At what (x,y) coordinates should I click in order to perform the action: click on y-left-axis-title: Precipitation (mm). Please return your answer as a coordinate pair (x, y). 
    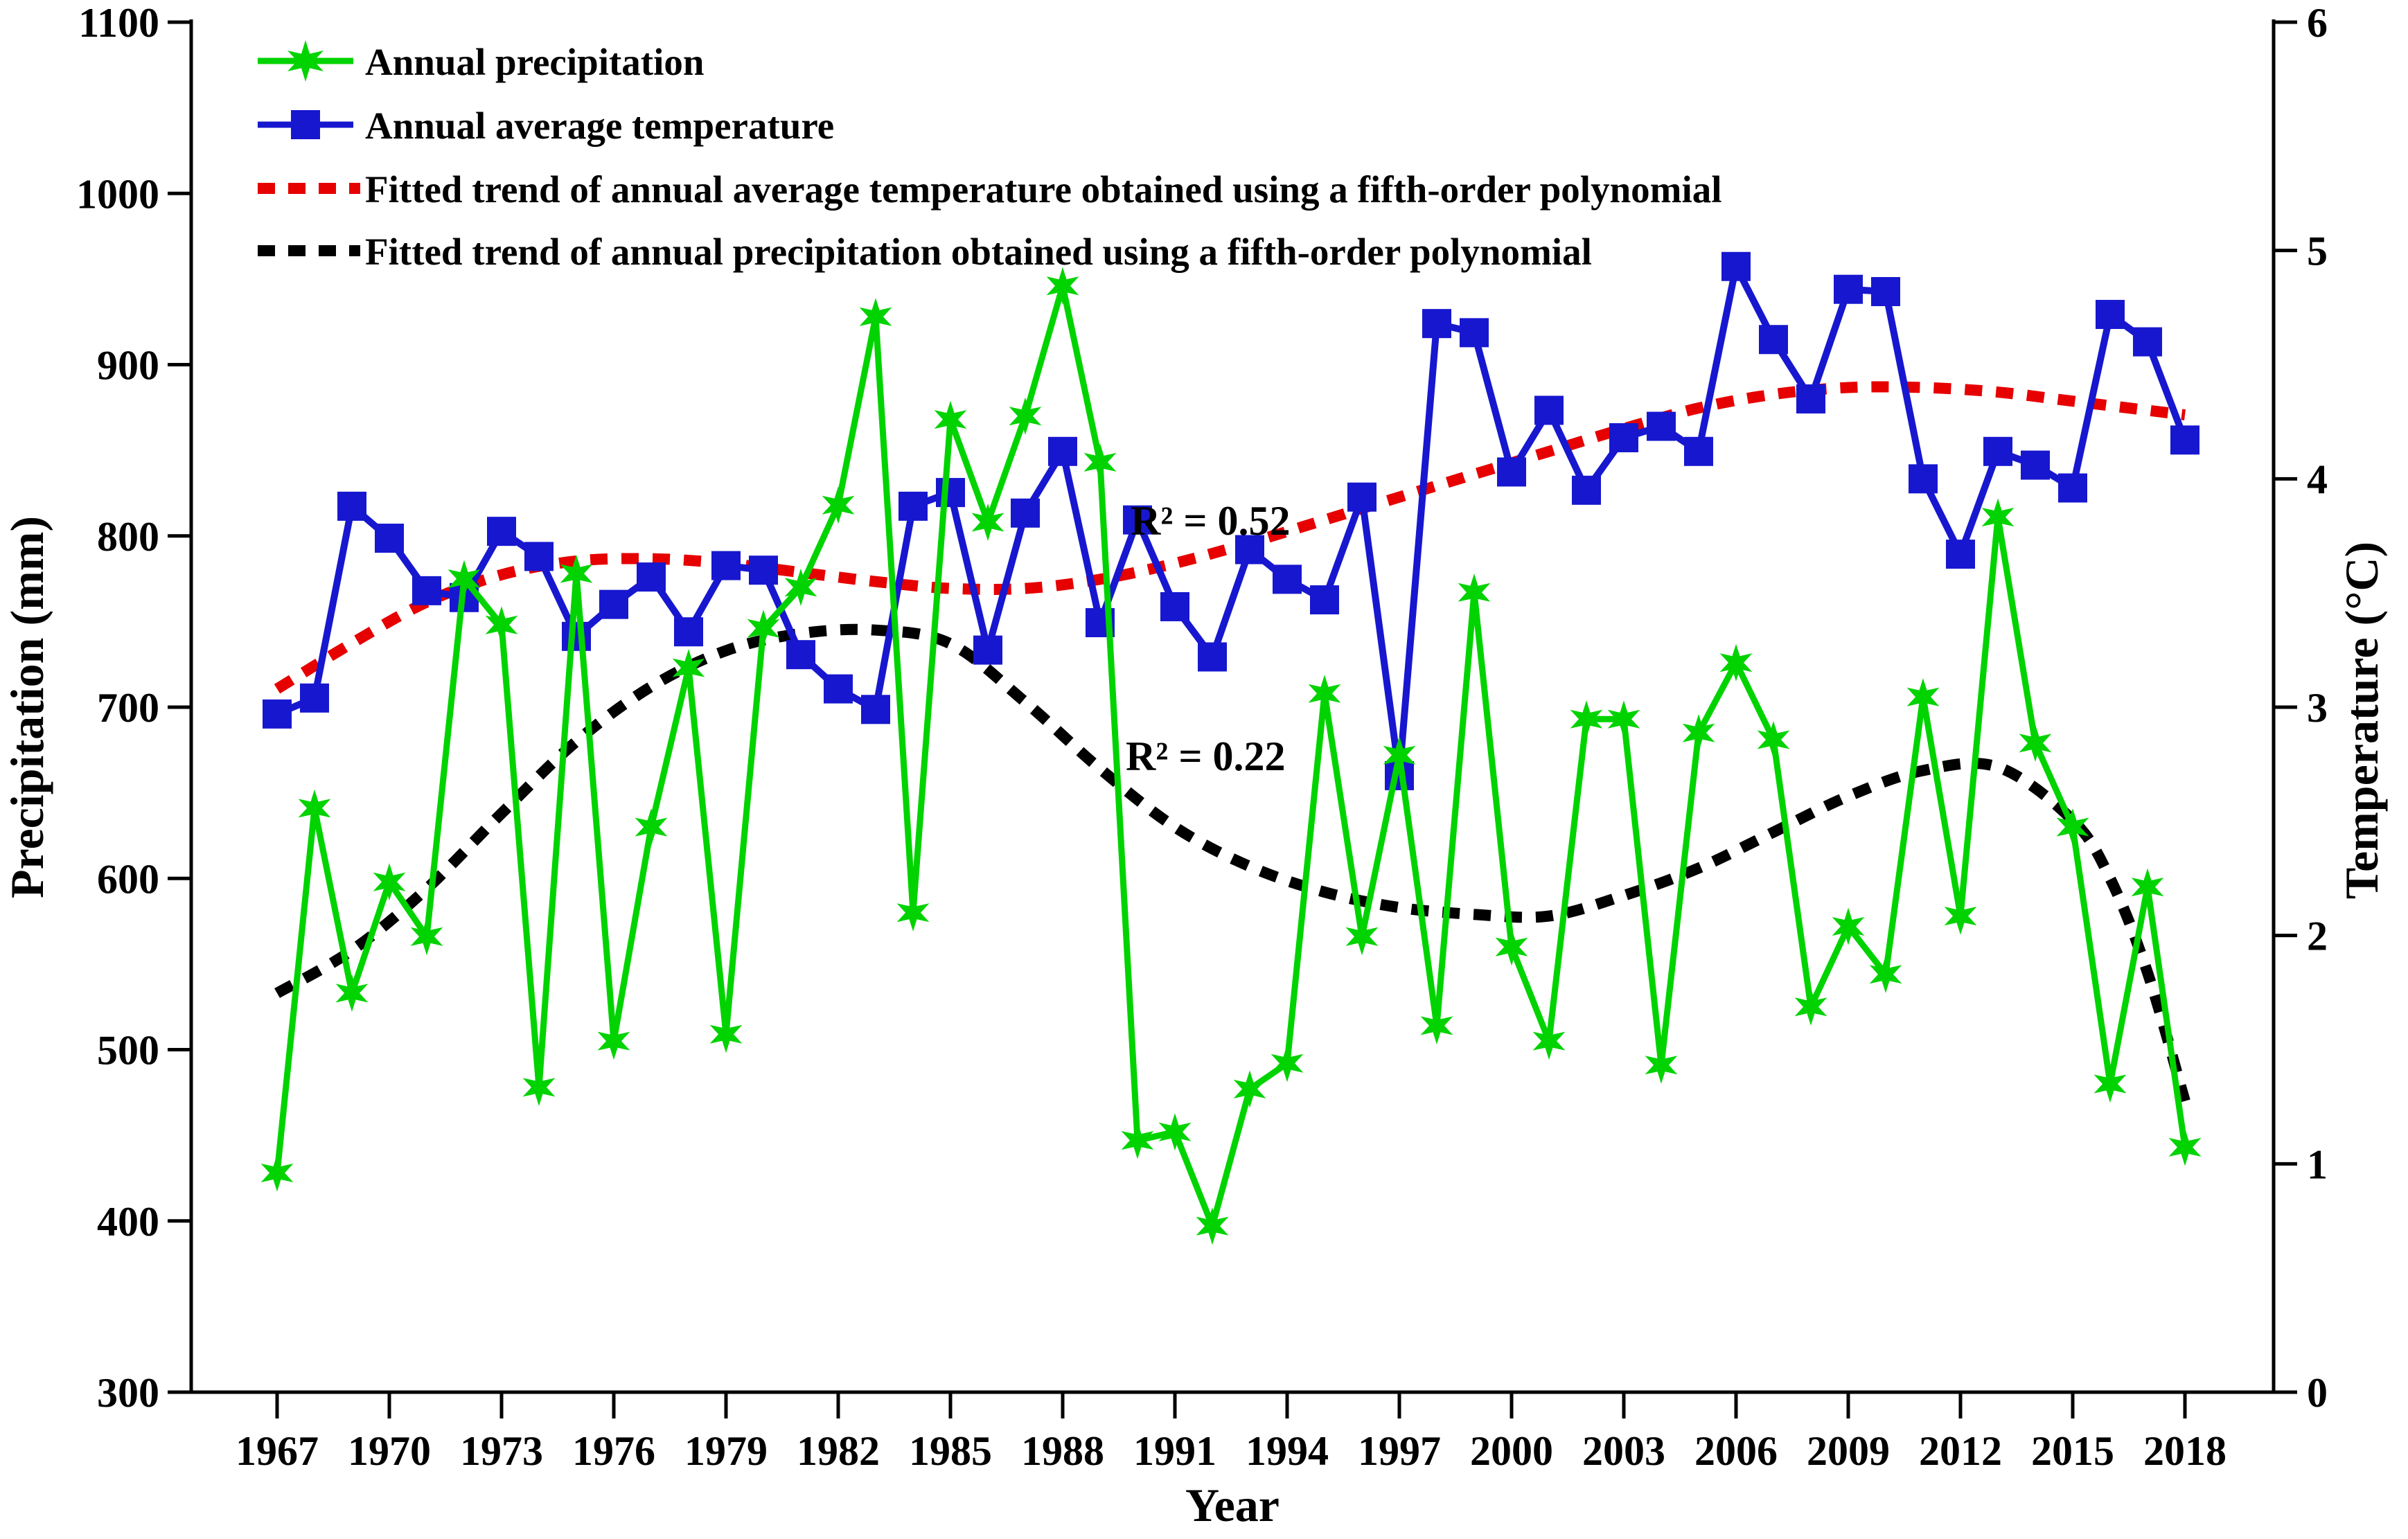
    Looking at the image, I should click on (27, 707).